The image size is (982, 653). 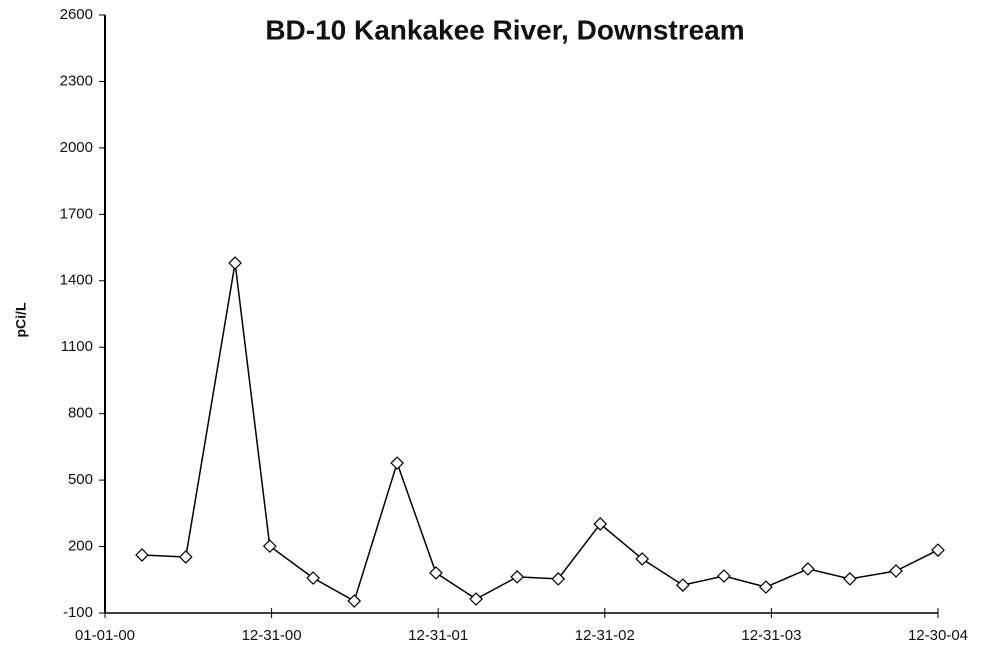 What do you see at coordinates (76, 147) in the screenshot?
I see `y-tick-label: 2000` at bounding box center [76, 147].